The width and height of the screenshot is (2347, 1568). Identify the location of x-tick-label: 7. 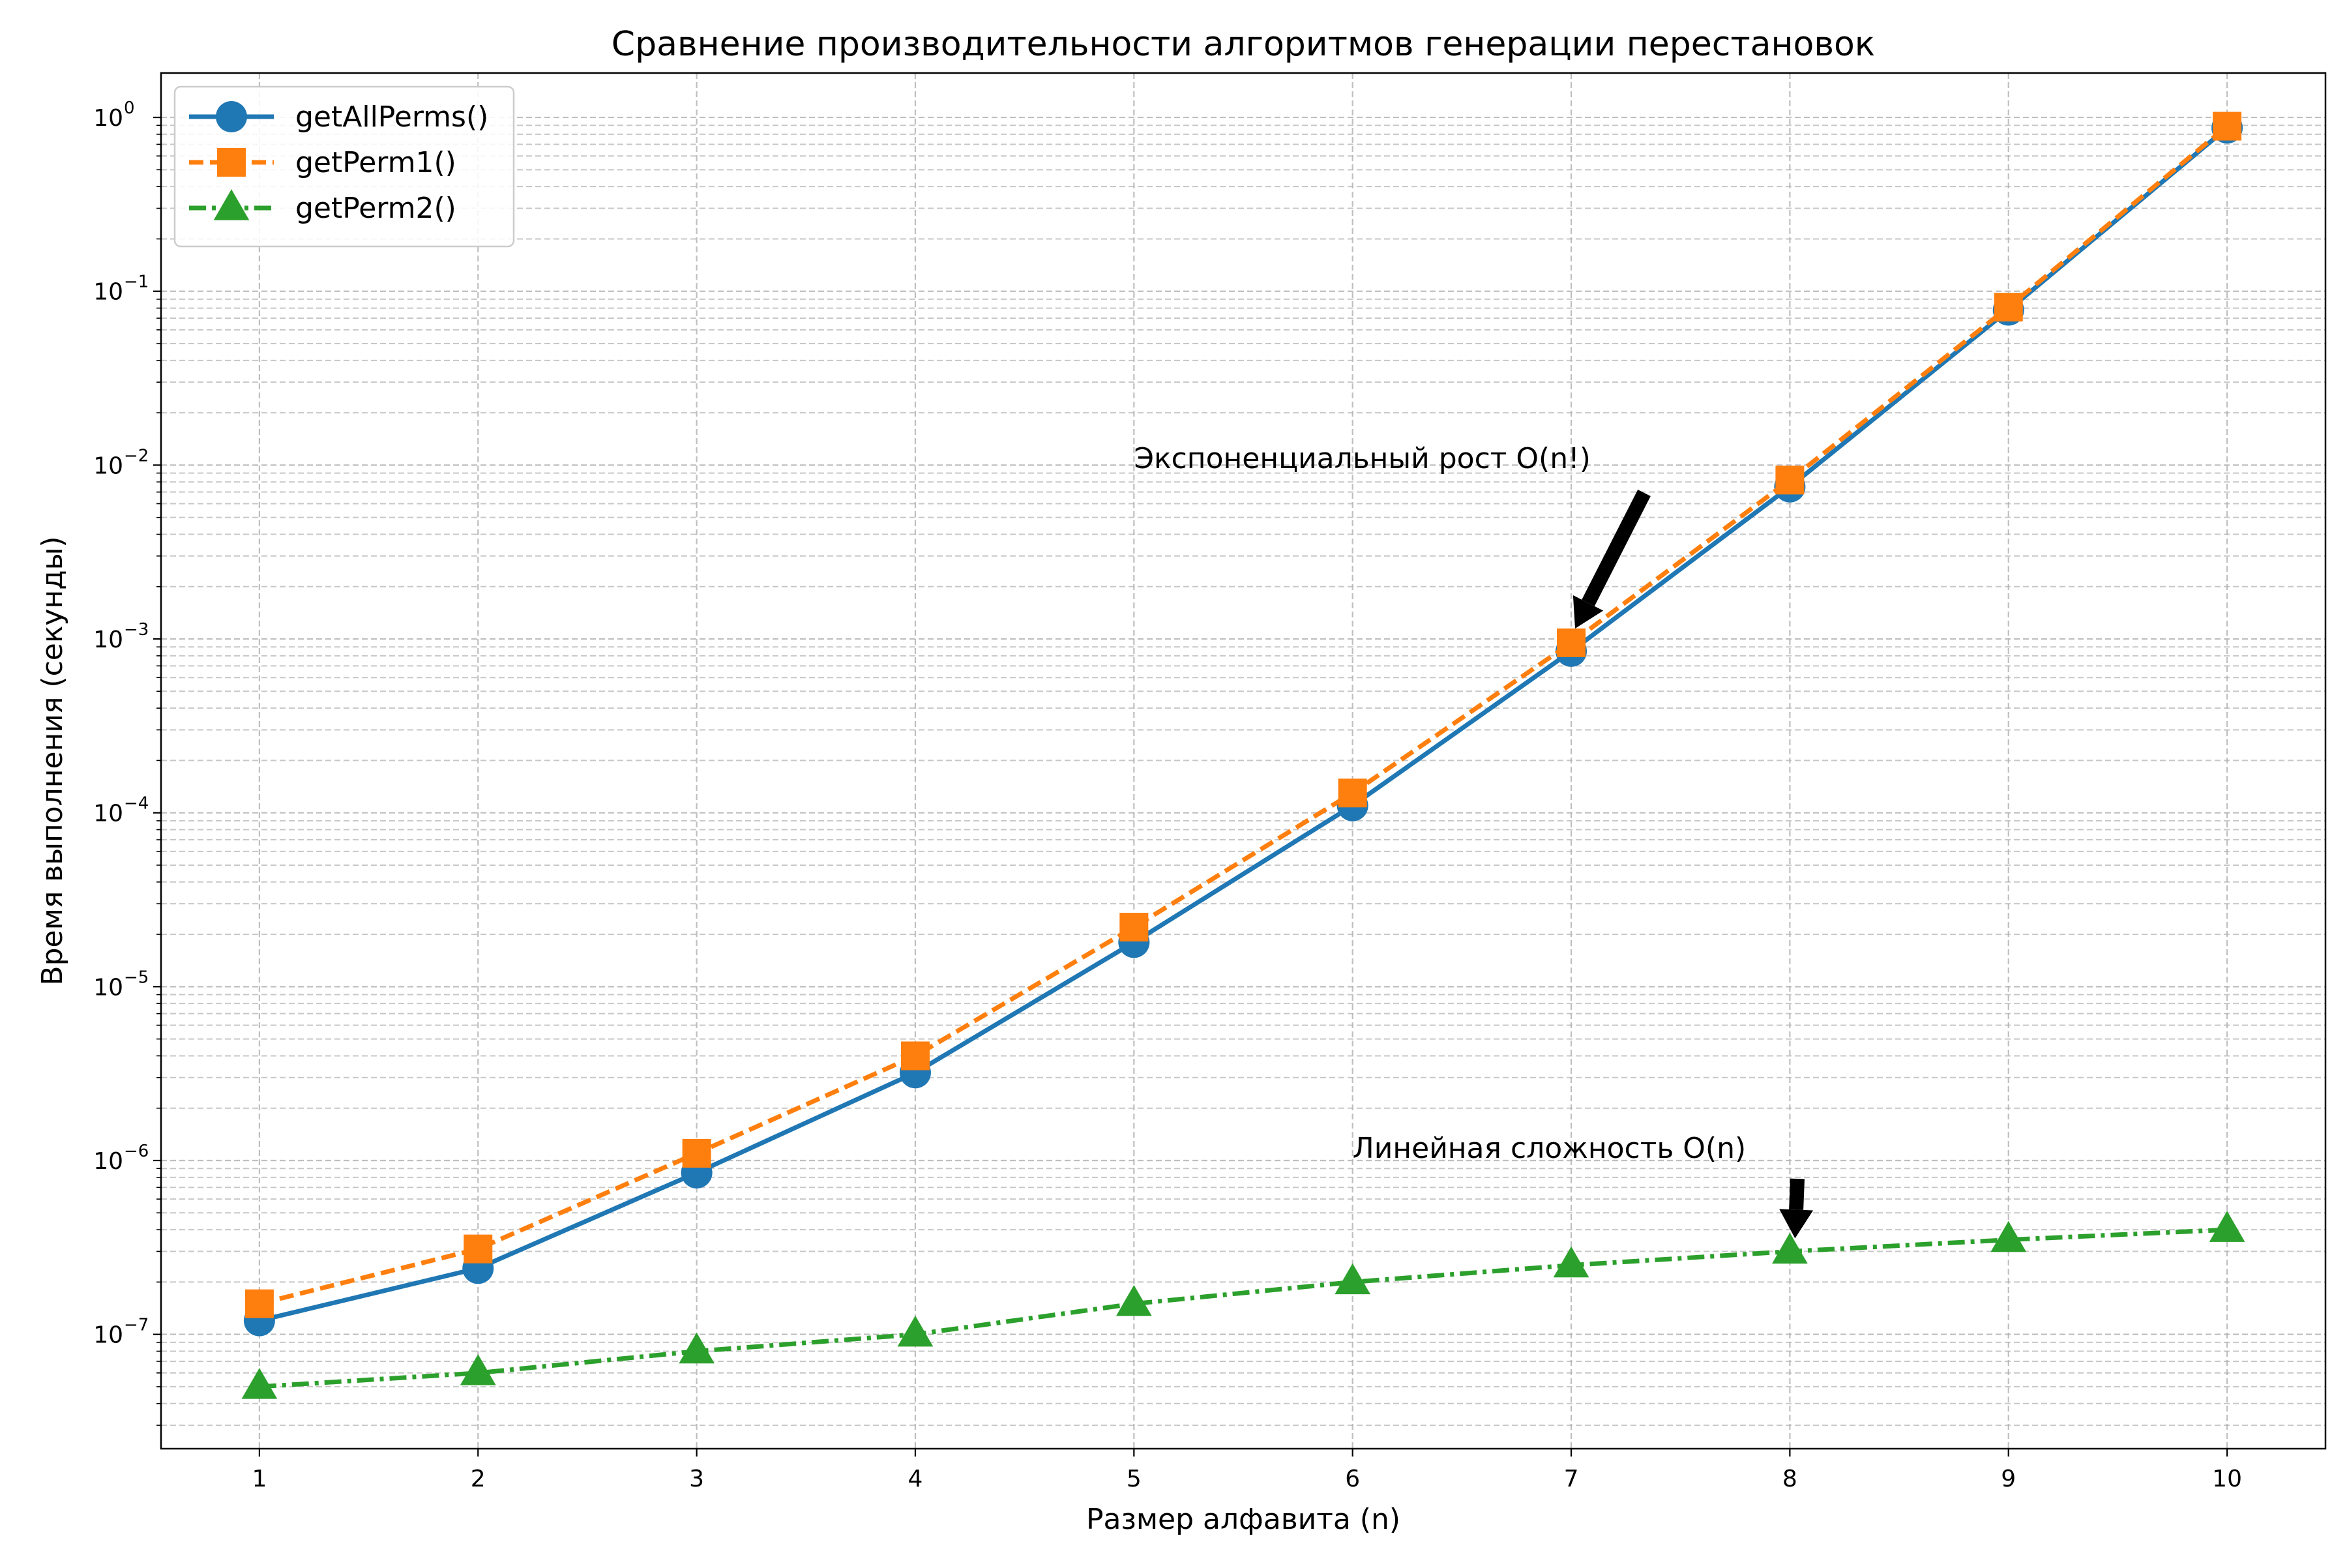
(1571, 1479).